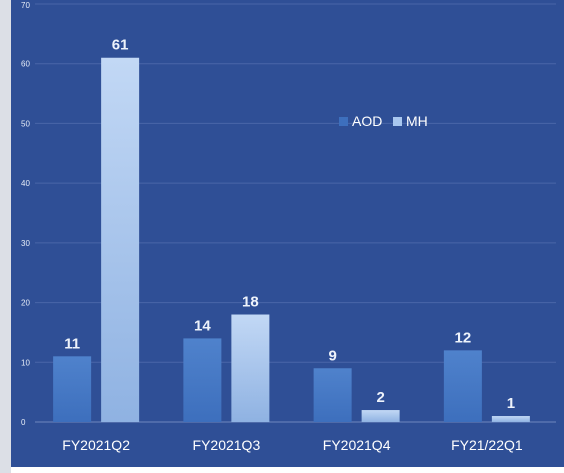 Image resolution: width=564 pixels, height=473 pixels. What do you see at coordinates (380, 397) in the screenshot?
I see `data-label: 2` at bounding box center [380, 397].